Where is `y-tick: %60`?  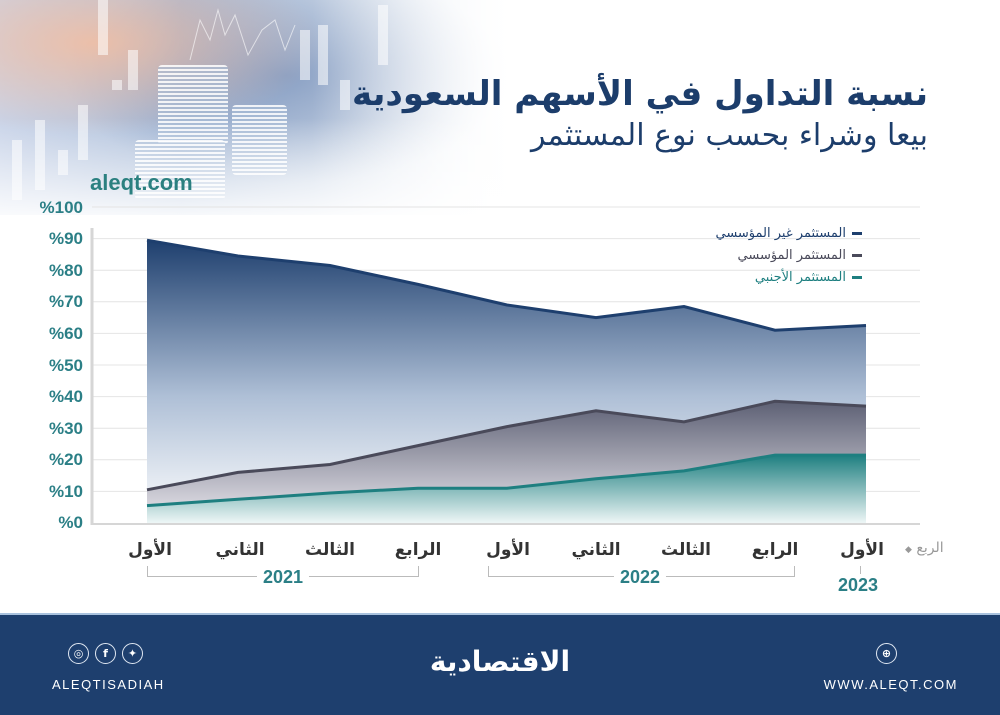 y-tick: %60 is located at coordinates (65, 333).